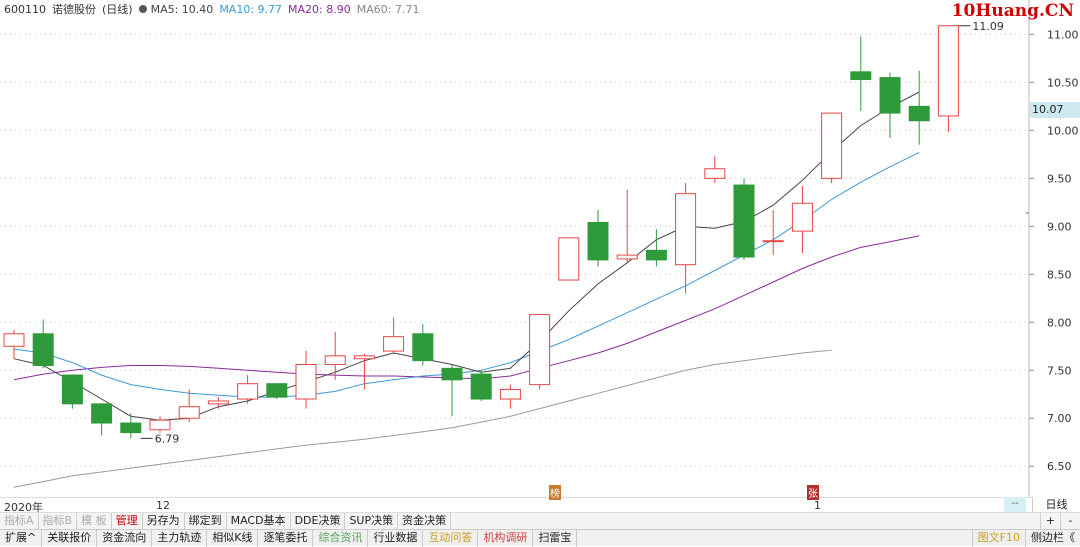  I want to click on tab-bind-to: 绑定到, so click(206, 521).